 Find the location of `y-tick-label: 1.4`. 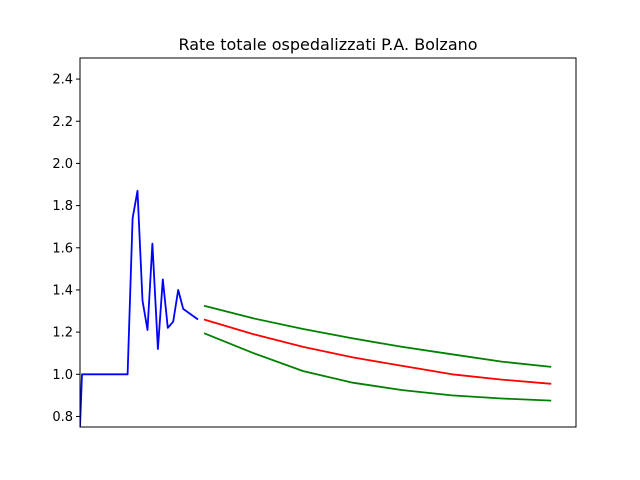

y-tick-label: 1.4 is located at coordinates (62, 290).